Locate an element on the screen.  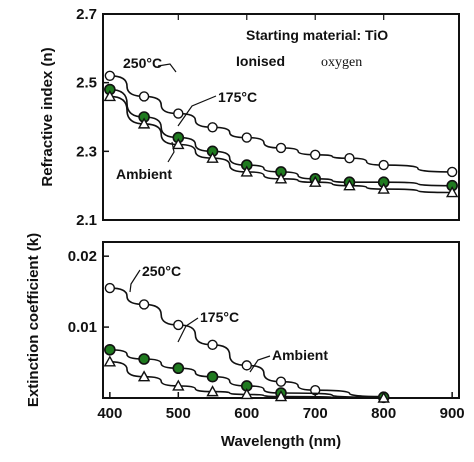
top-header-line2-a: Ionised is located at coordinates (260, 61).